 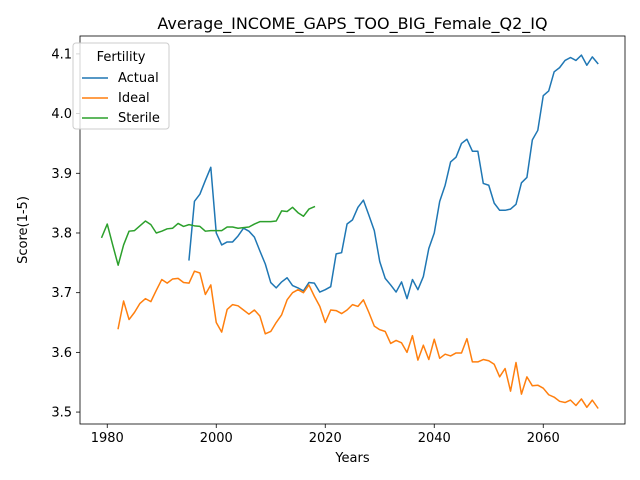 What do you see at coordinates (139, 118) in the screenshot?
I see `legend-label-sterile: Sterile` at bounding box center [139, 118].